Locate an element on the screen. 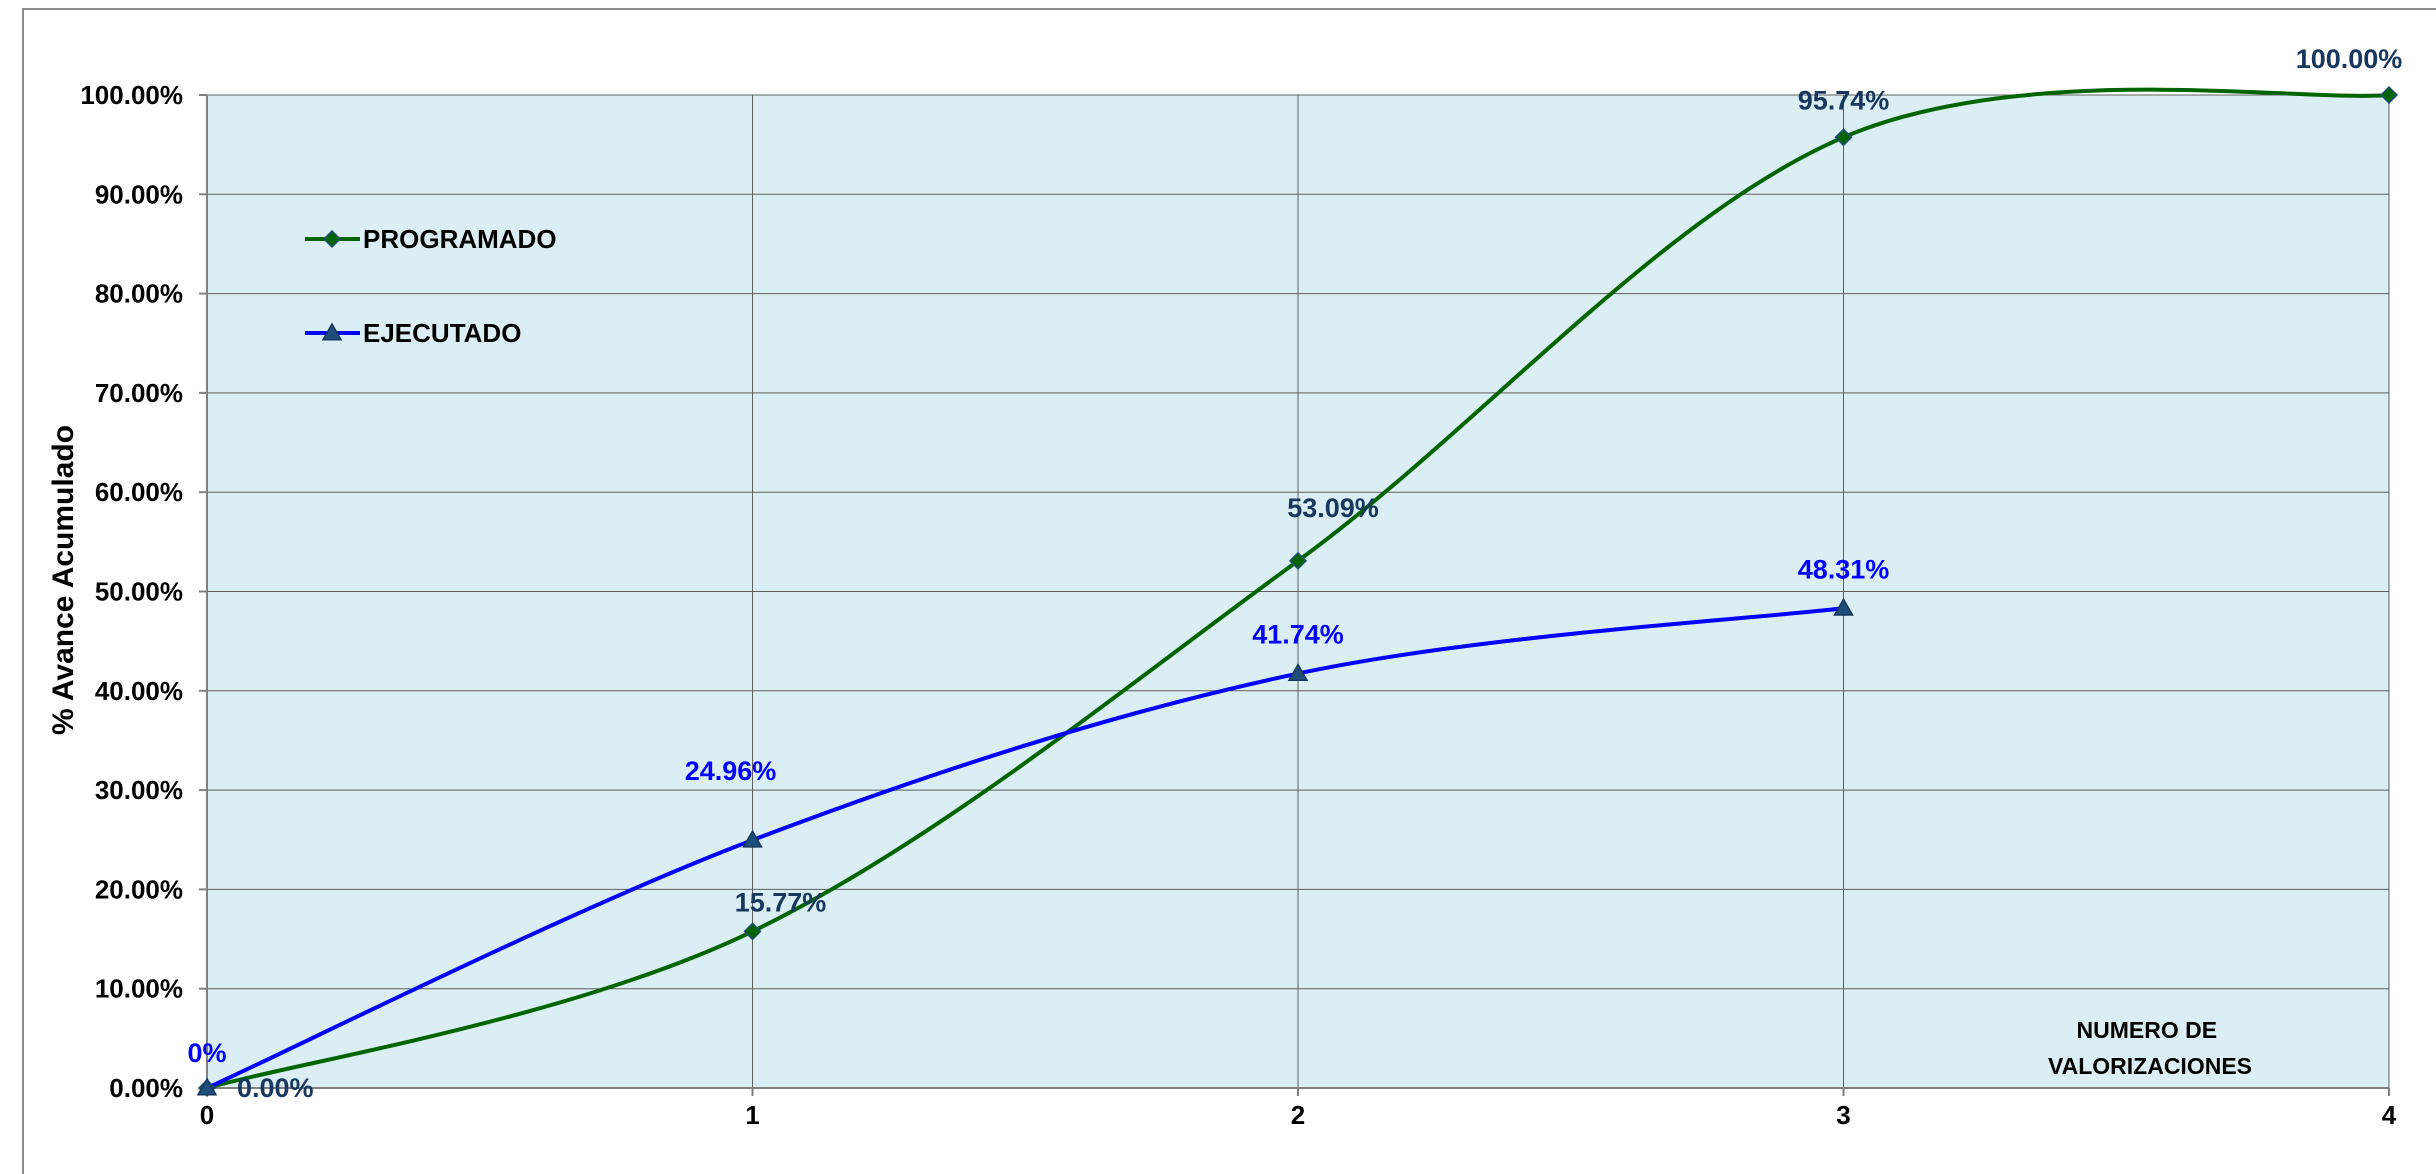 The height and width of the screenshot is (1174, 2436). legend-label-programado: PROGRAMADO is located at coordinates (460, 239).